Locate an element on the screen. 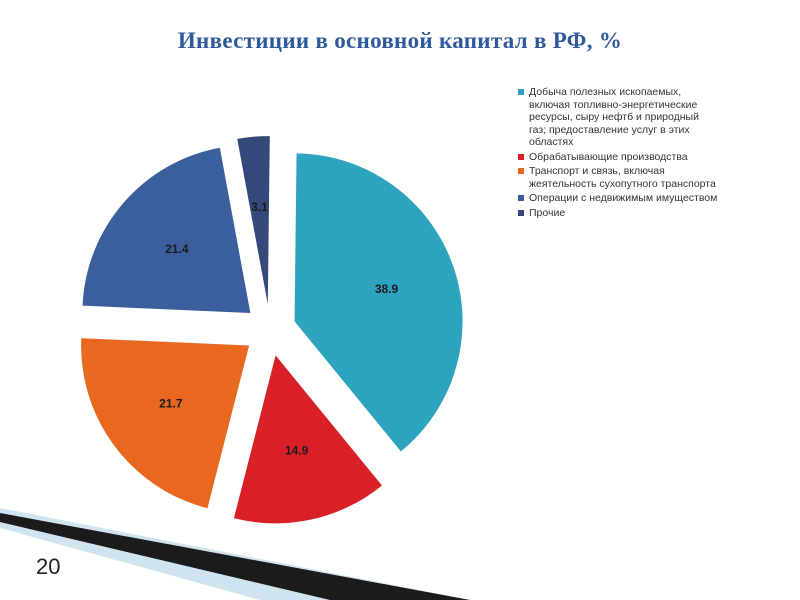 This screenshot has height=600, width=800. data-label-4: 3.1 is located at coordinates (259, 207).